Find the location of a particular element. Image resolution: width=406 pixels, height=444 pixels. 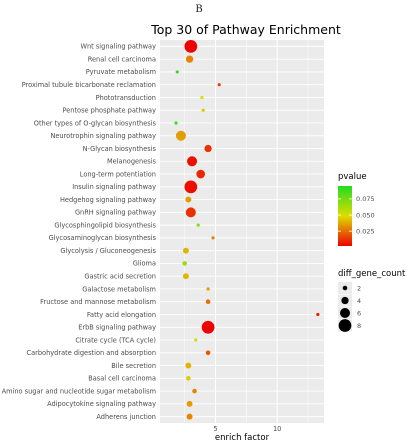

y-tick-label: Fructose and mannose metabolism is located at coordinates (98, 302).